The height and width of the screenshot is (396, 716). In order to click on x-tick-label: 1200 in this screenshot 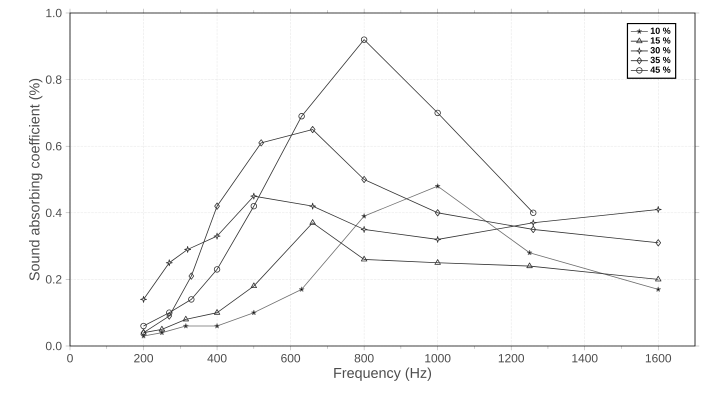, I will do `click(511, 358)`.